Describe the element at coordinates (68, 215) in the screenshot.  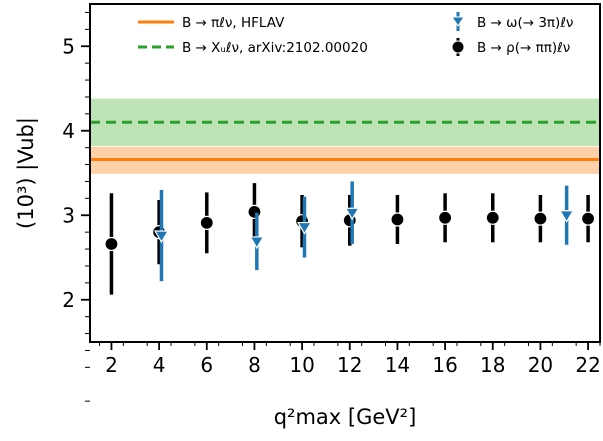
I see `y-tick-label: 3` at that location.